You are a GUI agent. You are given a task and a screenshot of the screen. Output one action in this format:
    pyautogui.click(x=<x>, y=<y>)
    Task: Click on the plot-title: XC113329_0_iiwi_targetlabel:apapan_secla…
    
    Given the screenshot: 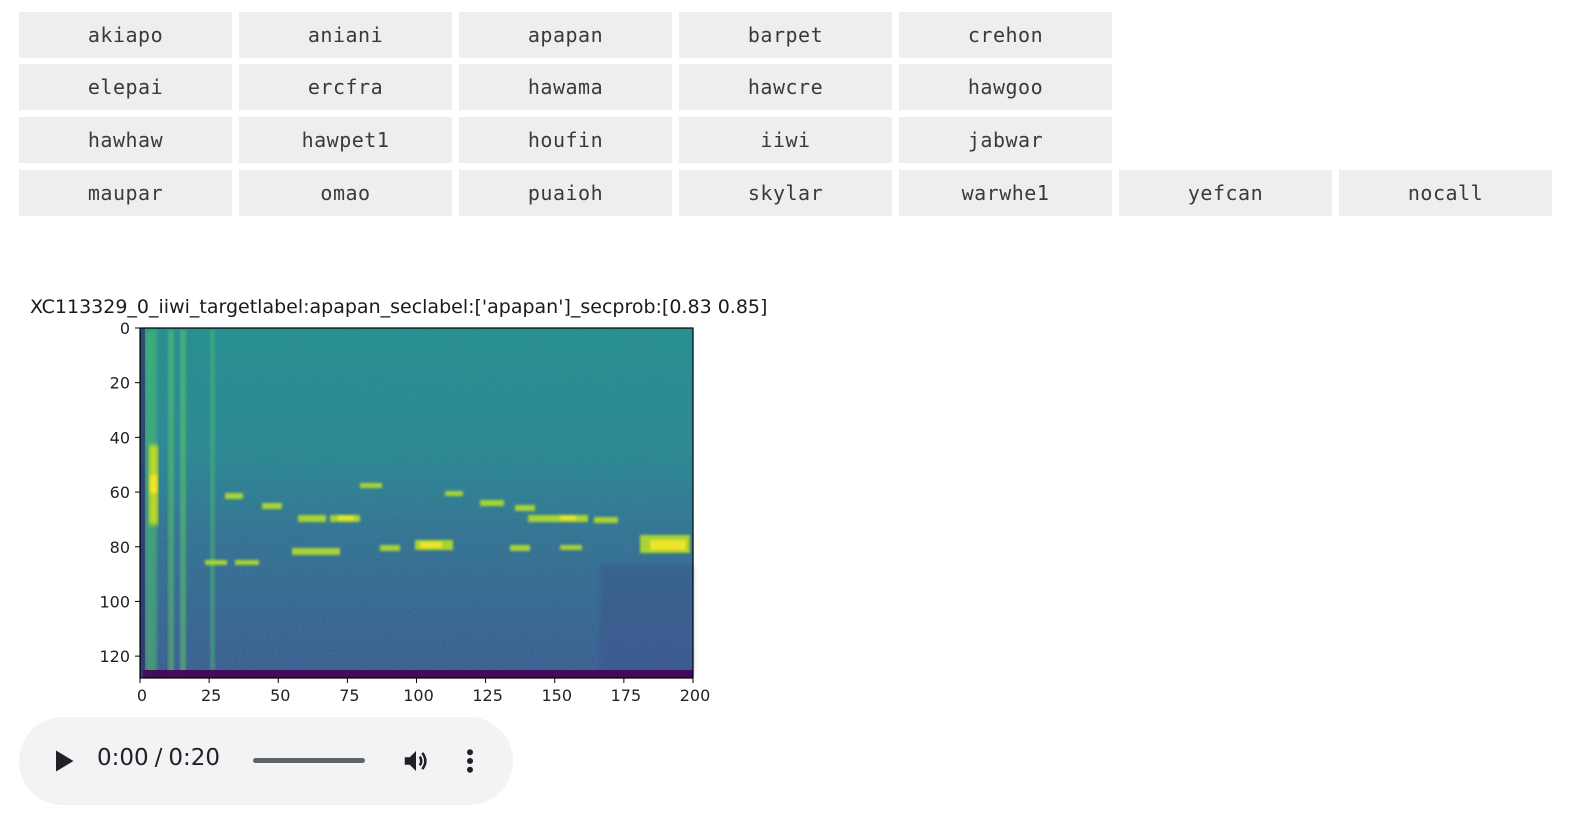 What is the action you would take?
    pyautogui.click(x=399, y=307)
    